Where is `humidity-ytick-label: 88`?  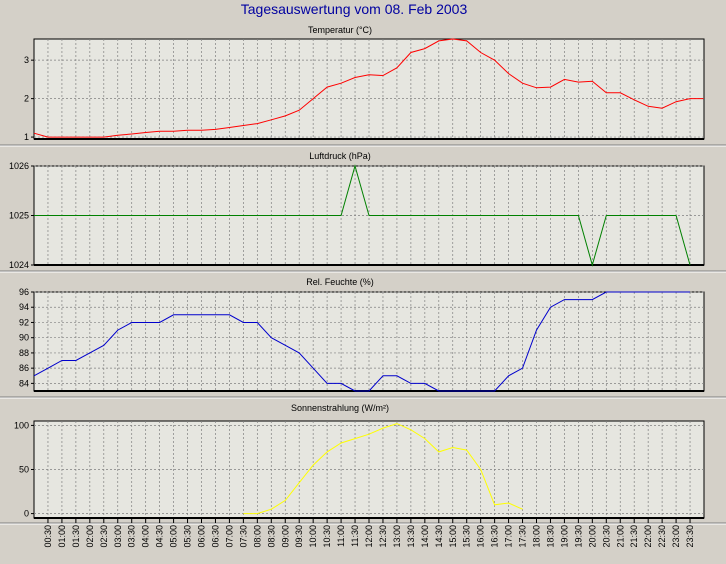
humidity-ytick-label: 88 is located at coordinates (24, 353).